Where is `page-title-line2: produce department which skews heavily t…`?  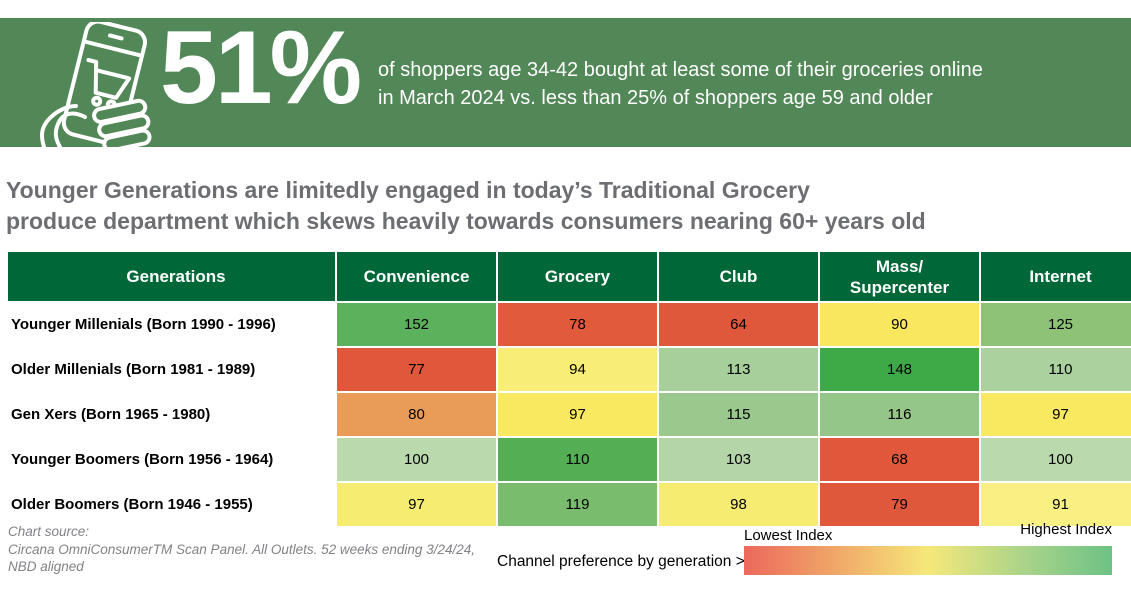
page-title-line2: produce department which skews heavily t… is located at coordinates (466, 221).